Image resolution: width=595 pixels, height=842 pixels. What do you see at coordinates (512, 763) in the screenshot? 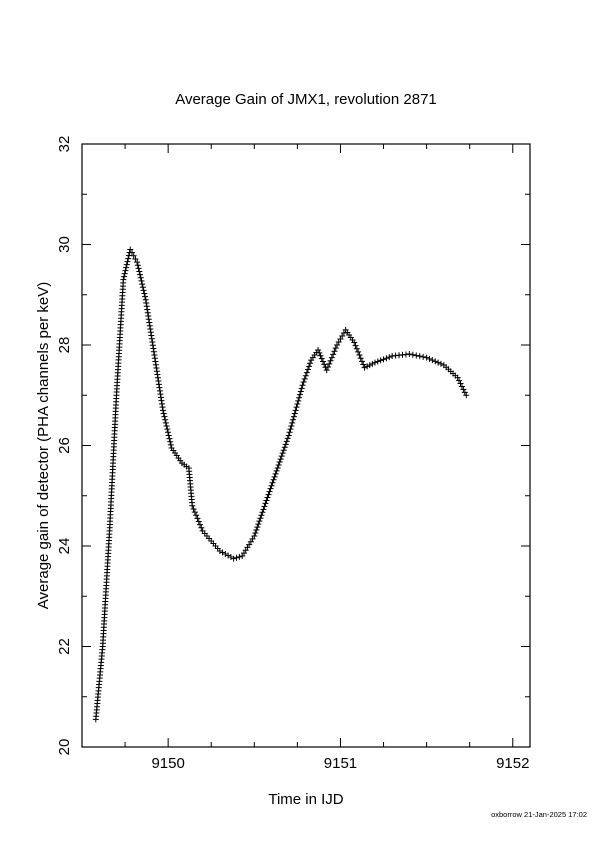
I see `x-tick-label: 9152` at bounding box center [512, 763].